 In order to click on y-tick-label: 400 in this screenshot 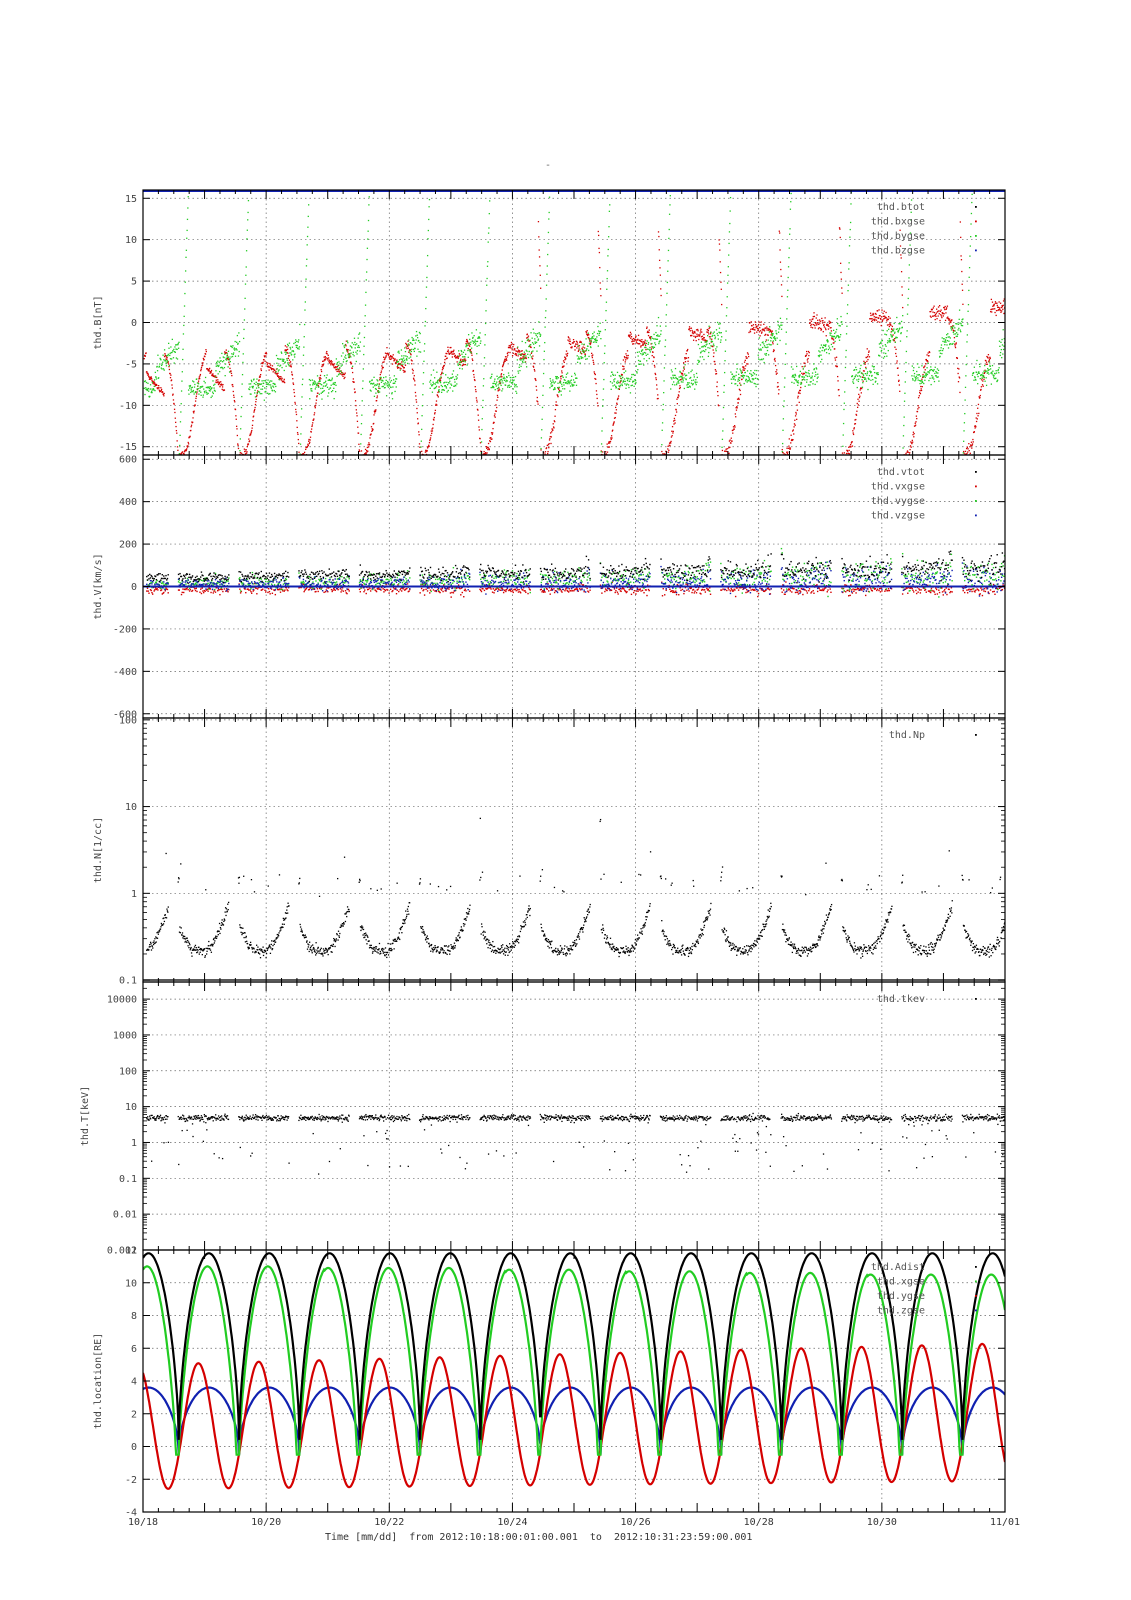, I will do `click(128, 502)`.